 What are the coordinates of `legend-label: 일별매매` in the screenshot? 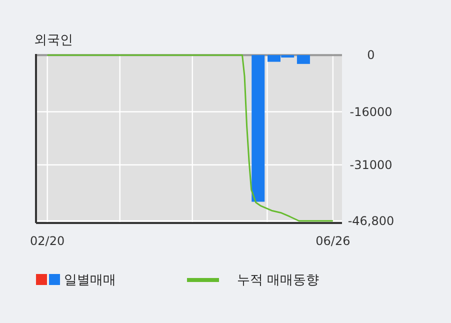 It's located at (90, 280).